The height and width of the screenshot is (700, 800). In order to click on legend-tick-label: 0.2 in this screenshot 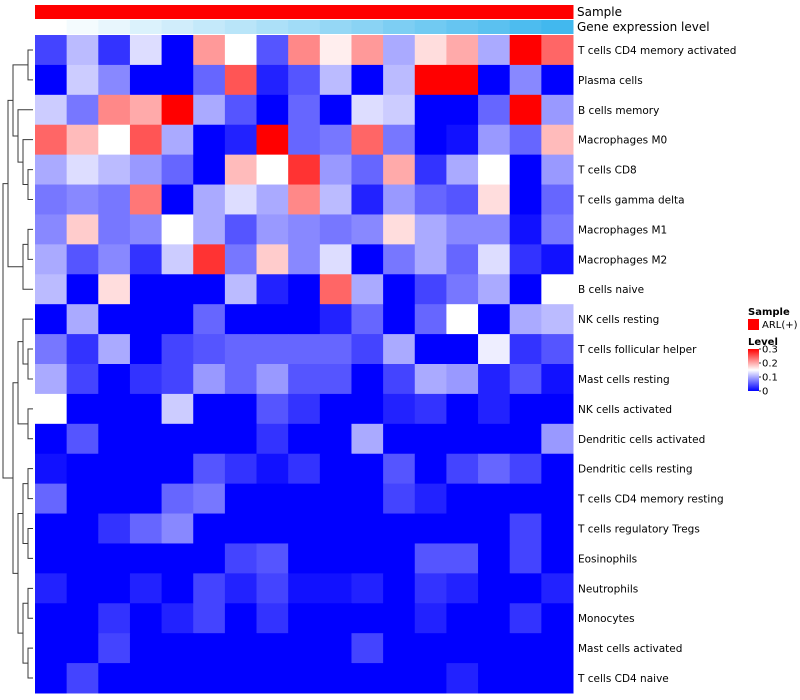, I will do `click(770, 364)`.